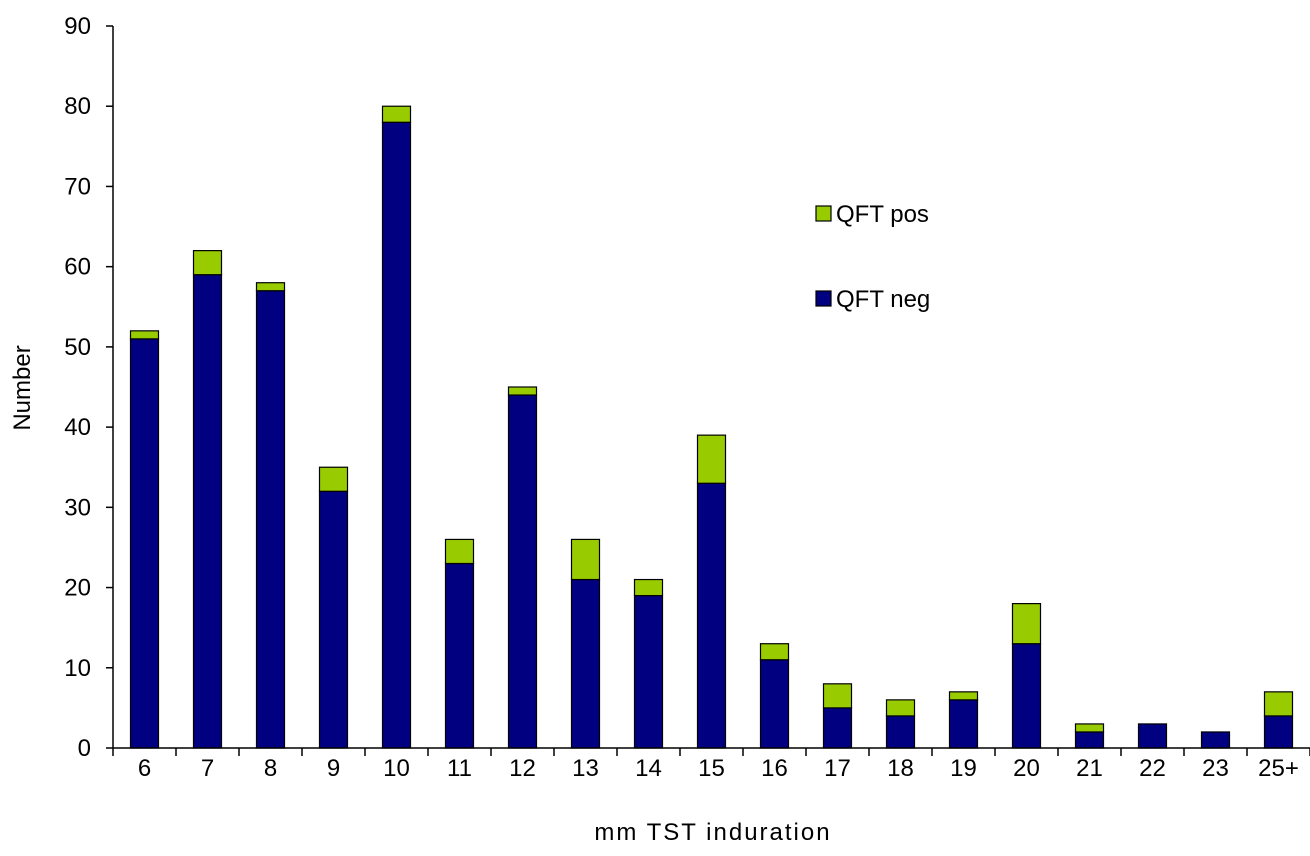 The image size is (1310, 856). I want to click on x-tick-label: 7, so click(207, 768).